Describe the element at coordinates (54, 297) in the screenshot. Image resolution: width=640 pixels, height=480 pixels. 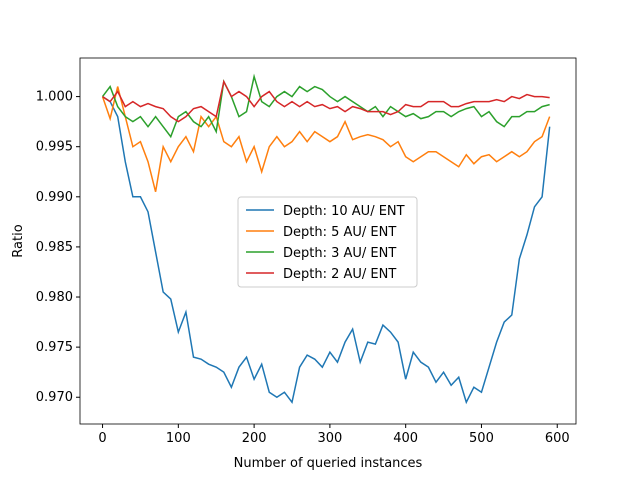
I see `y-tick-label: 0.980` at that location.